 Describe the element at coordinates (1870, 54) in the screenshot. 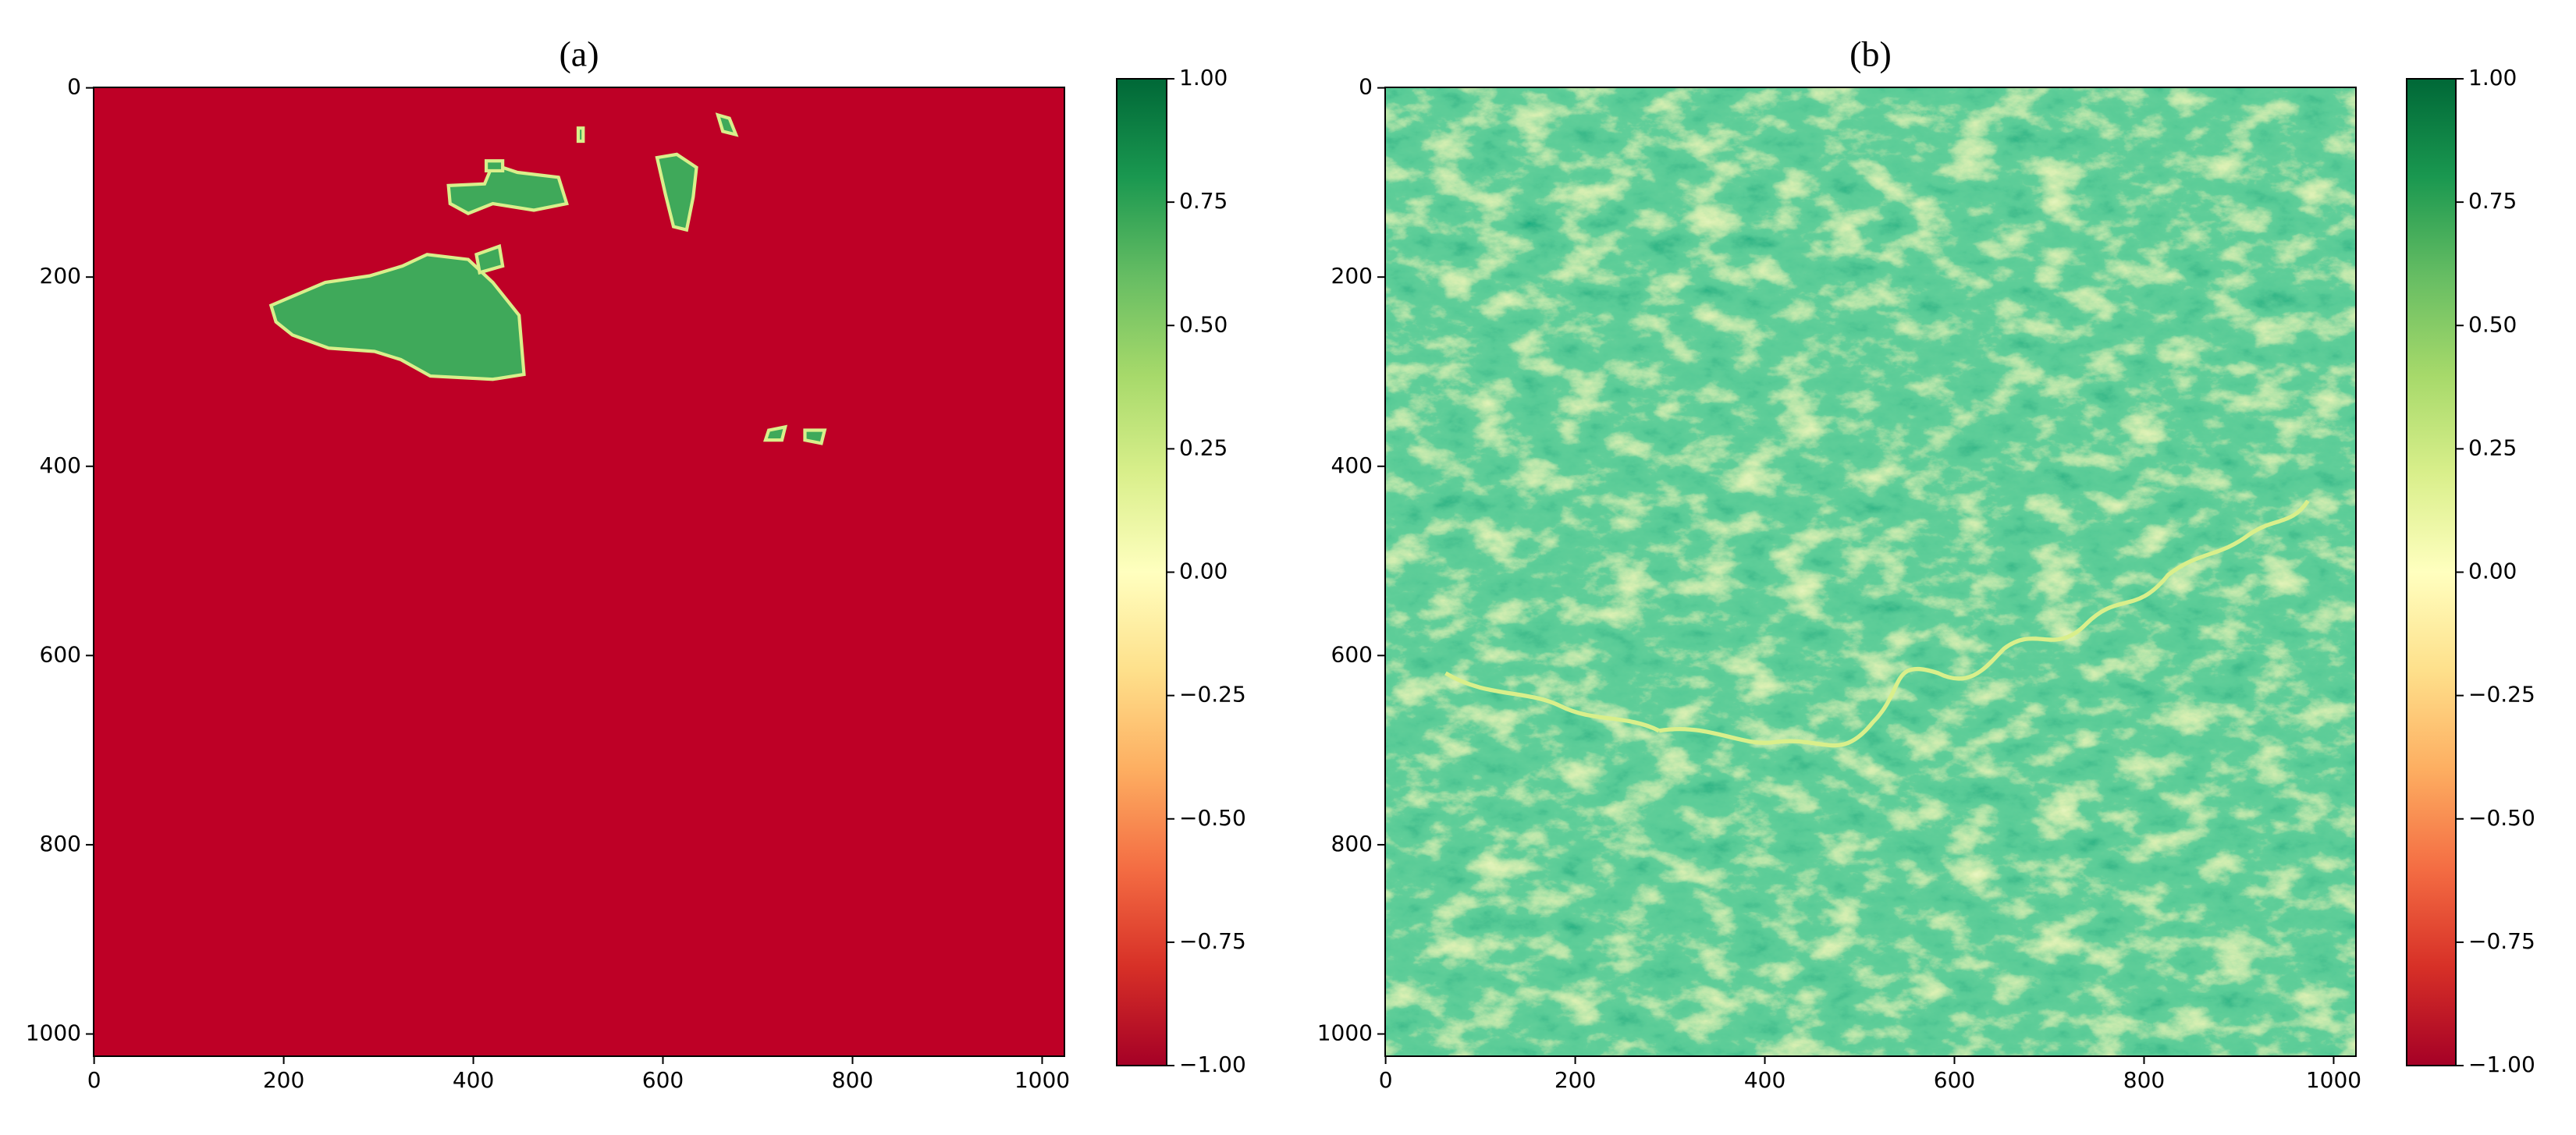

I see `chart-title: (b)` at that location.